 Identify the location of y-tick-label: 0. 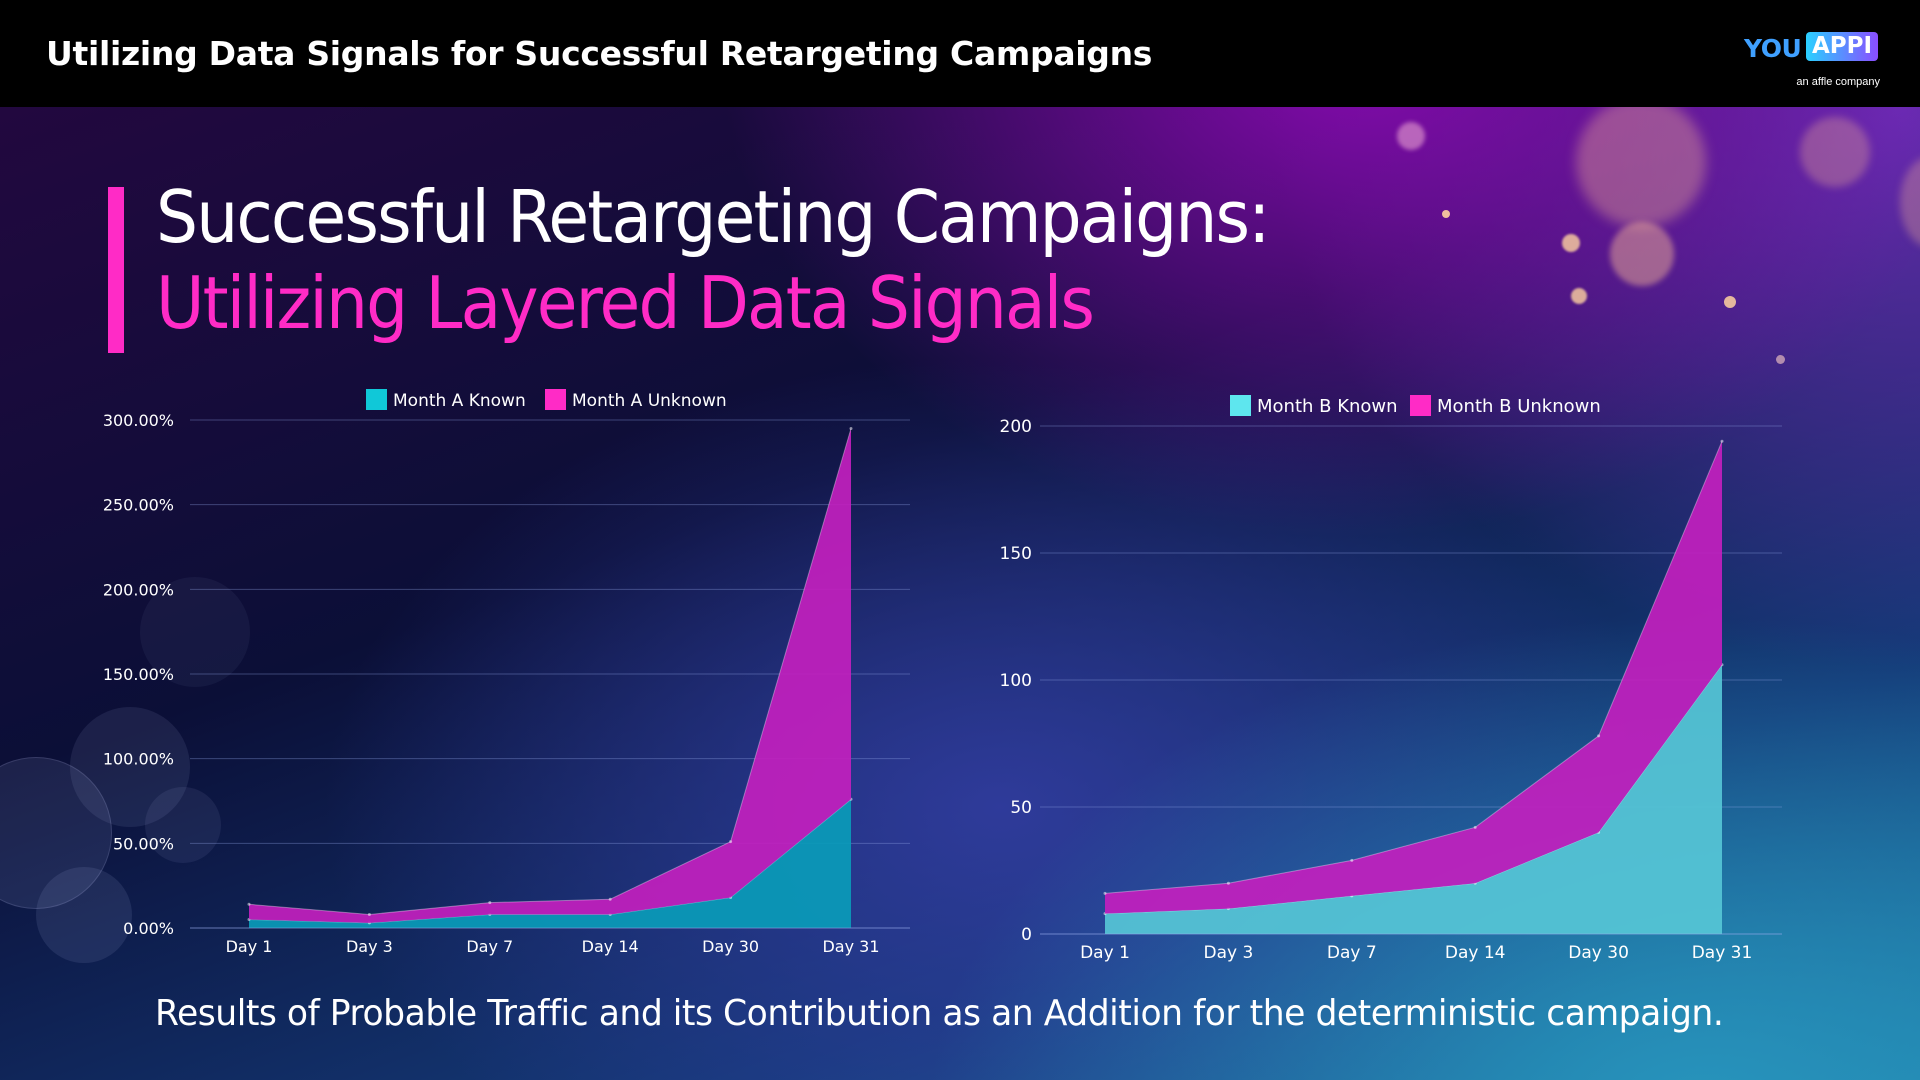
(1026, 935).